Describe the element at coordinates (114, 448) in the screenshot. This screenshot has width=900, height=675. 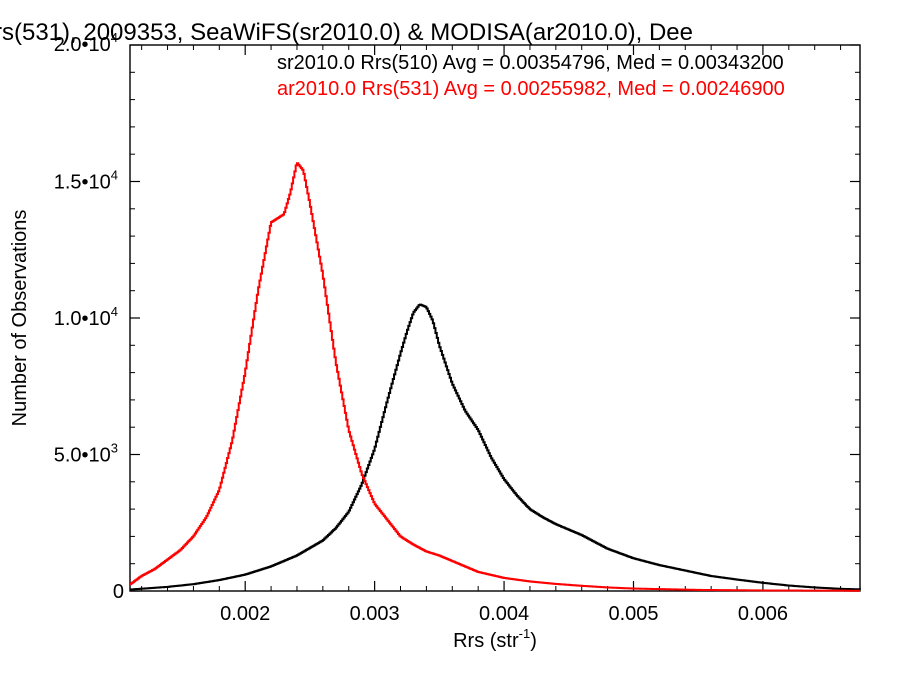
I see `y-tick-label-exponent: 3` at that location.